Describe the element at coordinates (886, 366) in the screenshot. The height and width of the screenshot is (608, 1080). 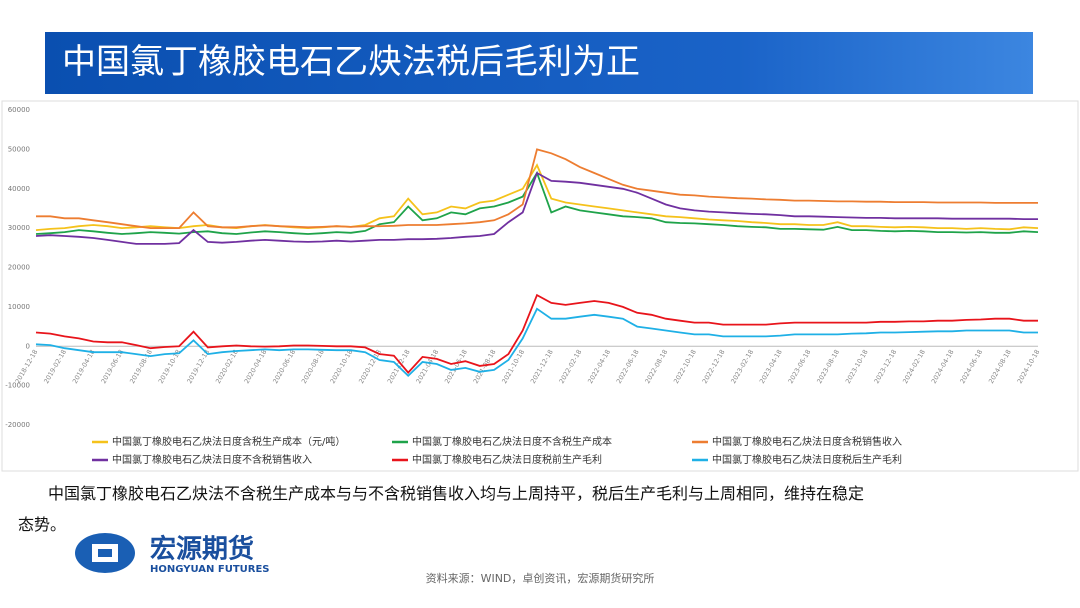
I see `x-tick-label: 2023-12-18` at that location.